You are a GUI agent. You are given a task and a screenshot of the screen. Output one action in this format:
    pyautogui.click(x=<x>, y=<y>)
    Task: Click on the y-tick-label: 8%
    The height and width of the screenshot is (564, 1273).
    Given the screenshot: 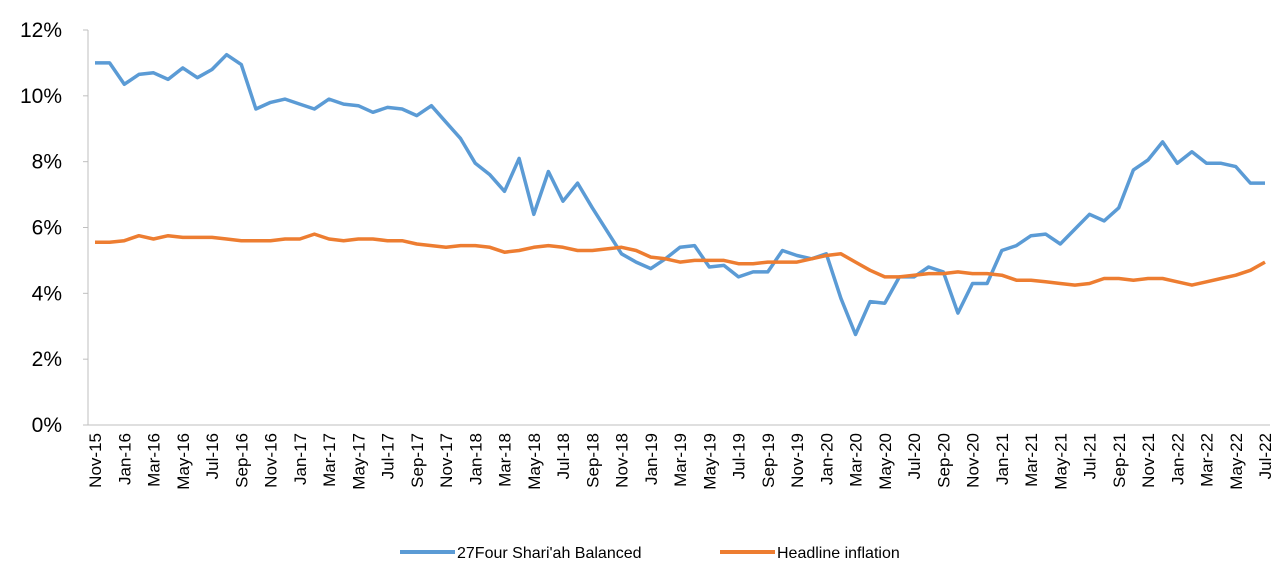 What is the action you would take?
    pyautogui.click(x=47, y=162)
    